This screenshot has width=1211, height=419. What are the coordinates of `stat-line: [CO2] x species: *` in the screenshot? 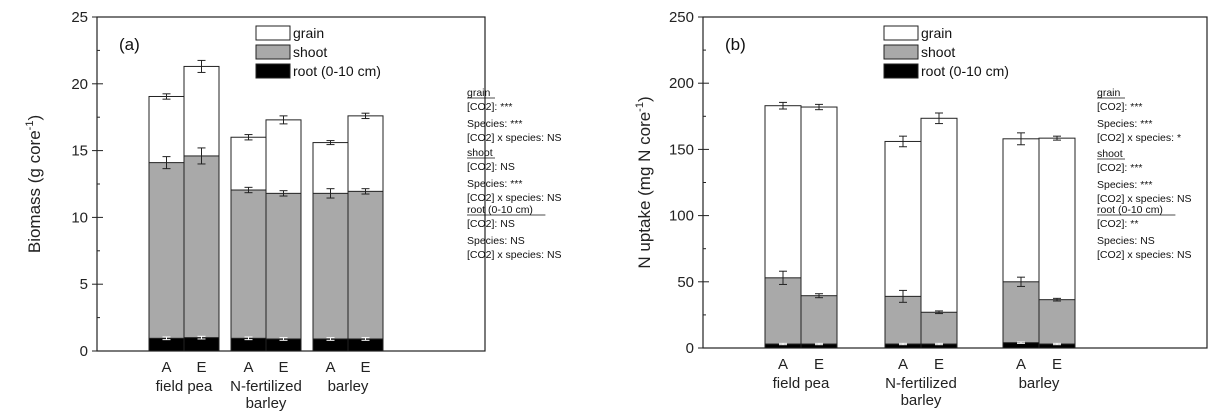 It's located at (1139, 138).